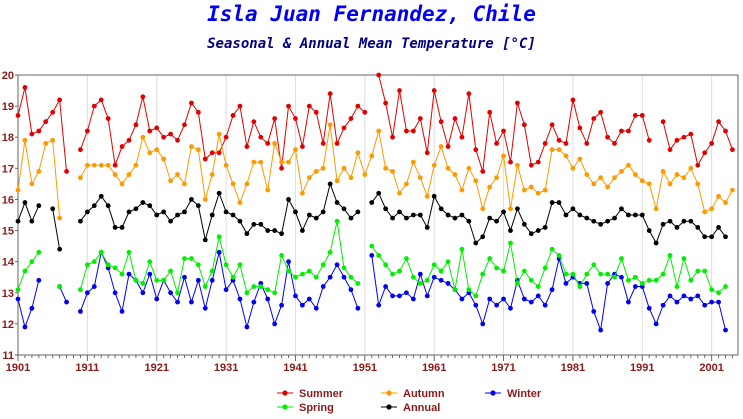  I want to click on series-line-spring, so click(28, 271).